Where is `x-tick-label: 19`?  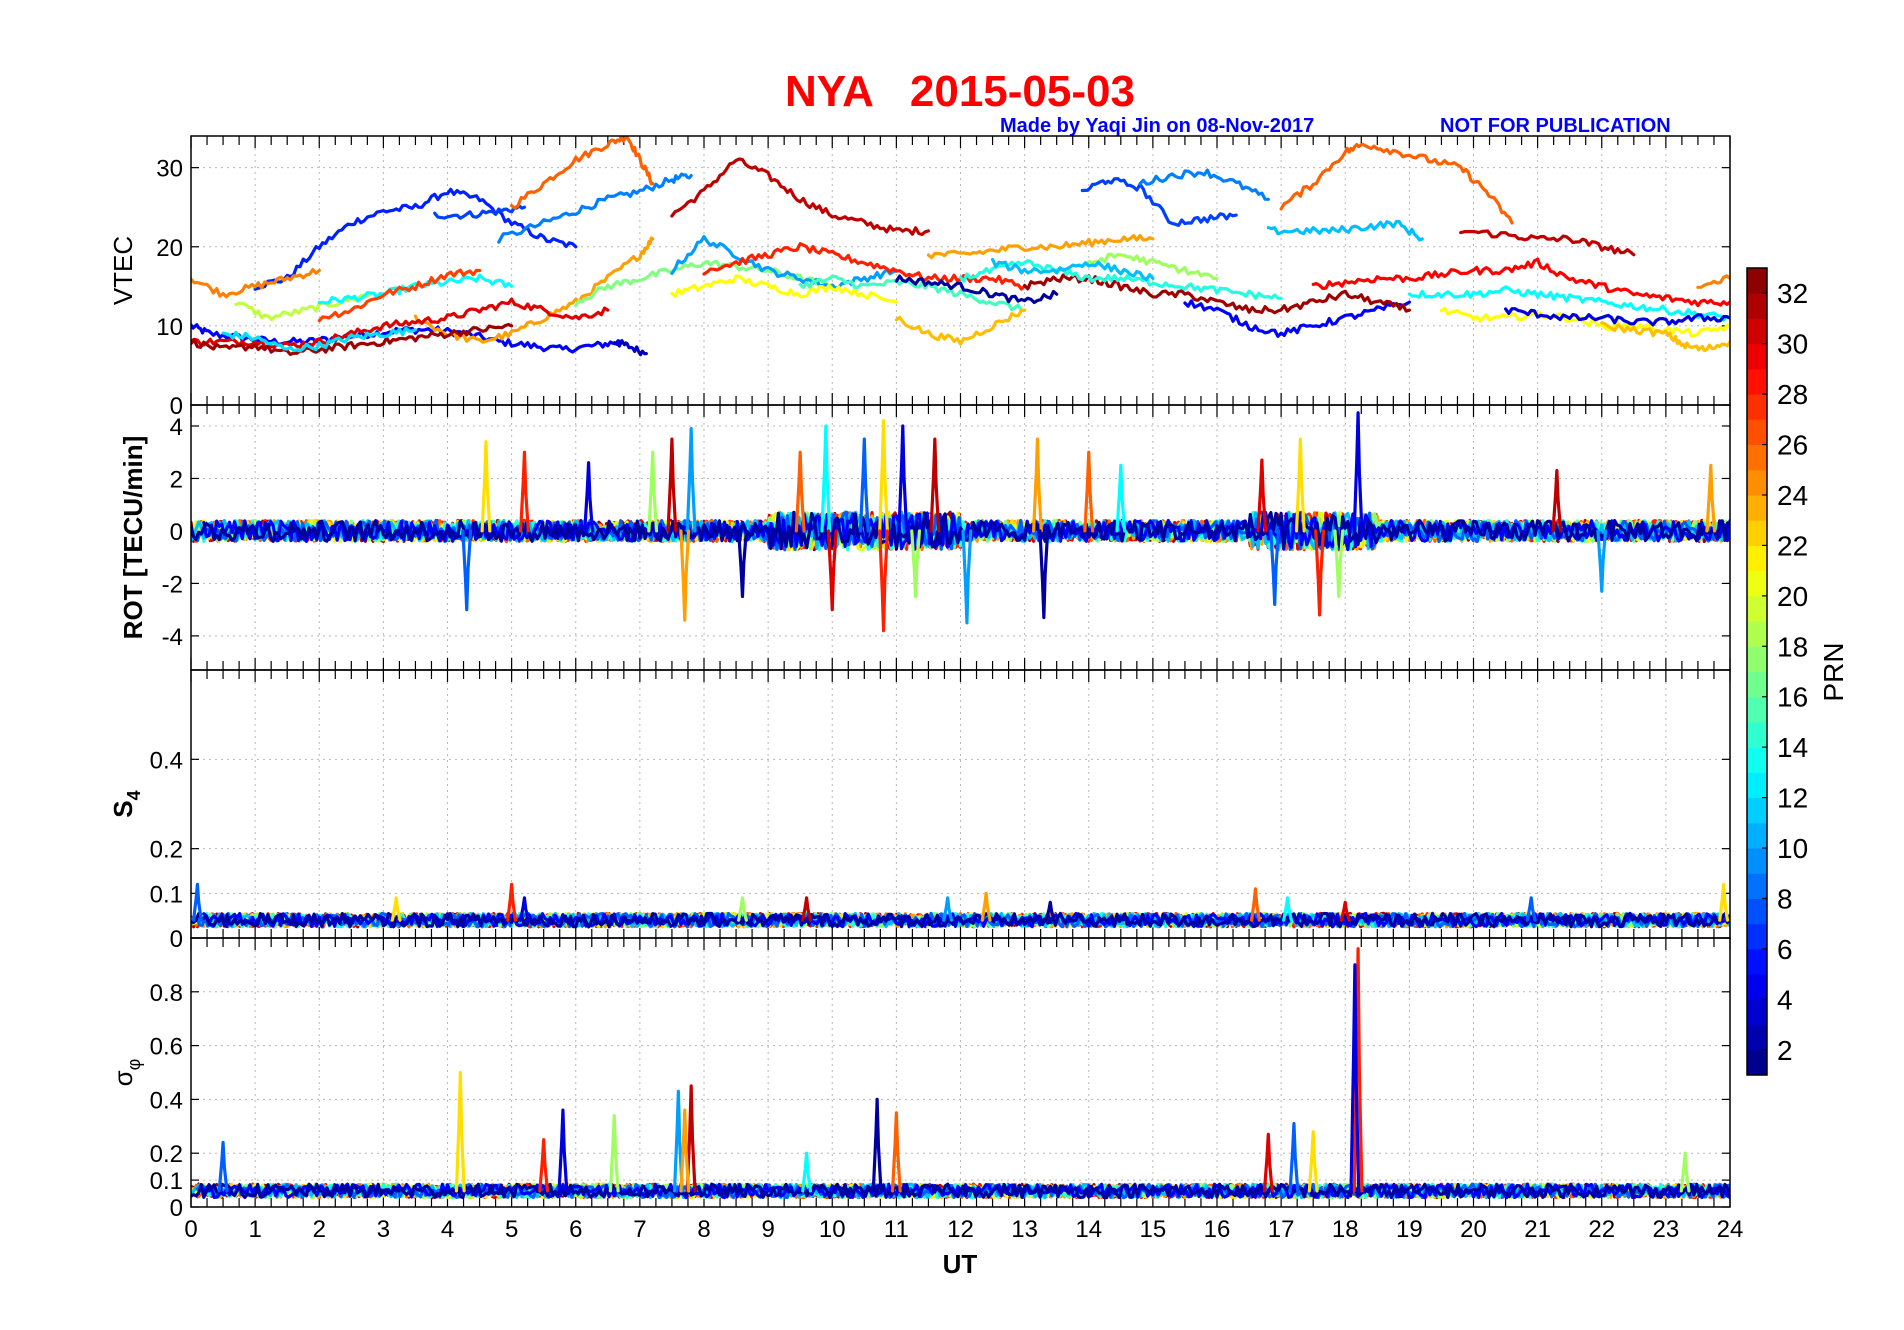 x-tick-label: 19 is located at coordinates (1409, 1229).